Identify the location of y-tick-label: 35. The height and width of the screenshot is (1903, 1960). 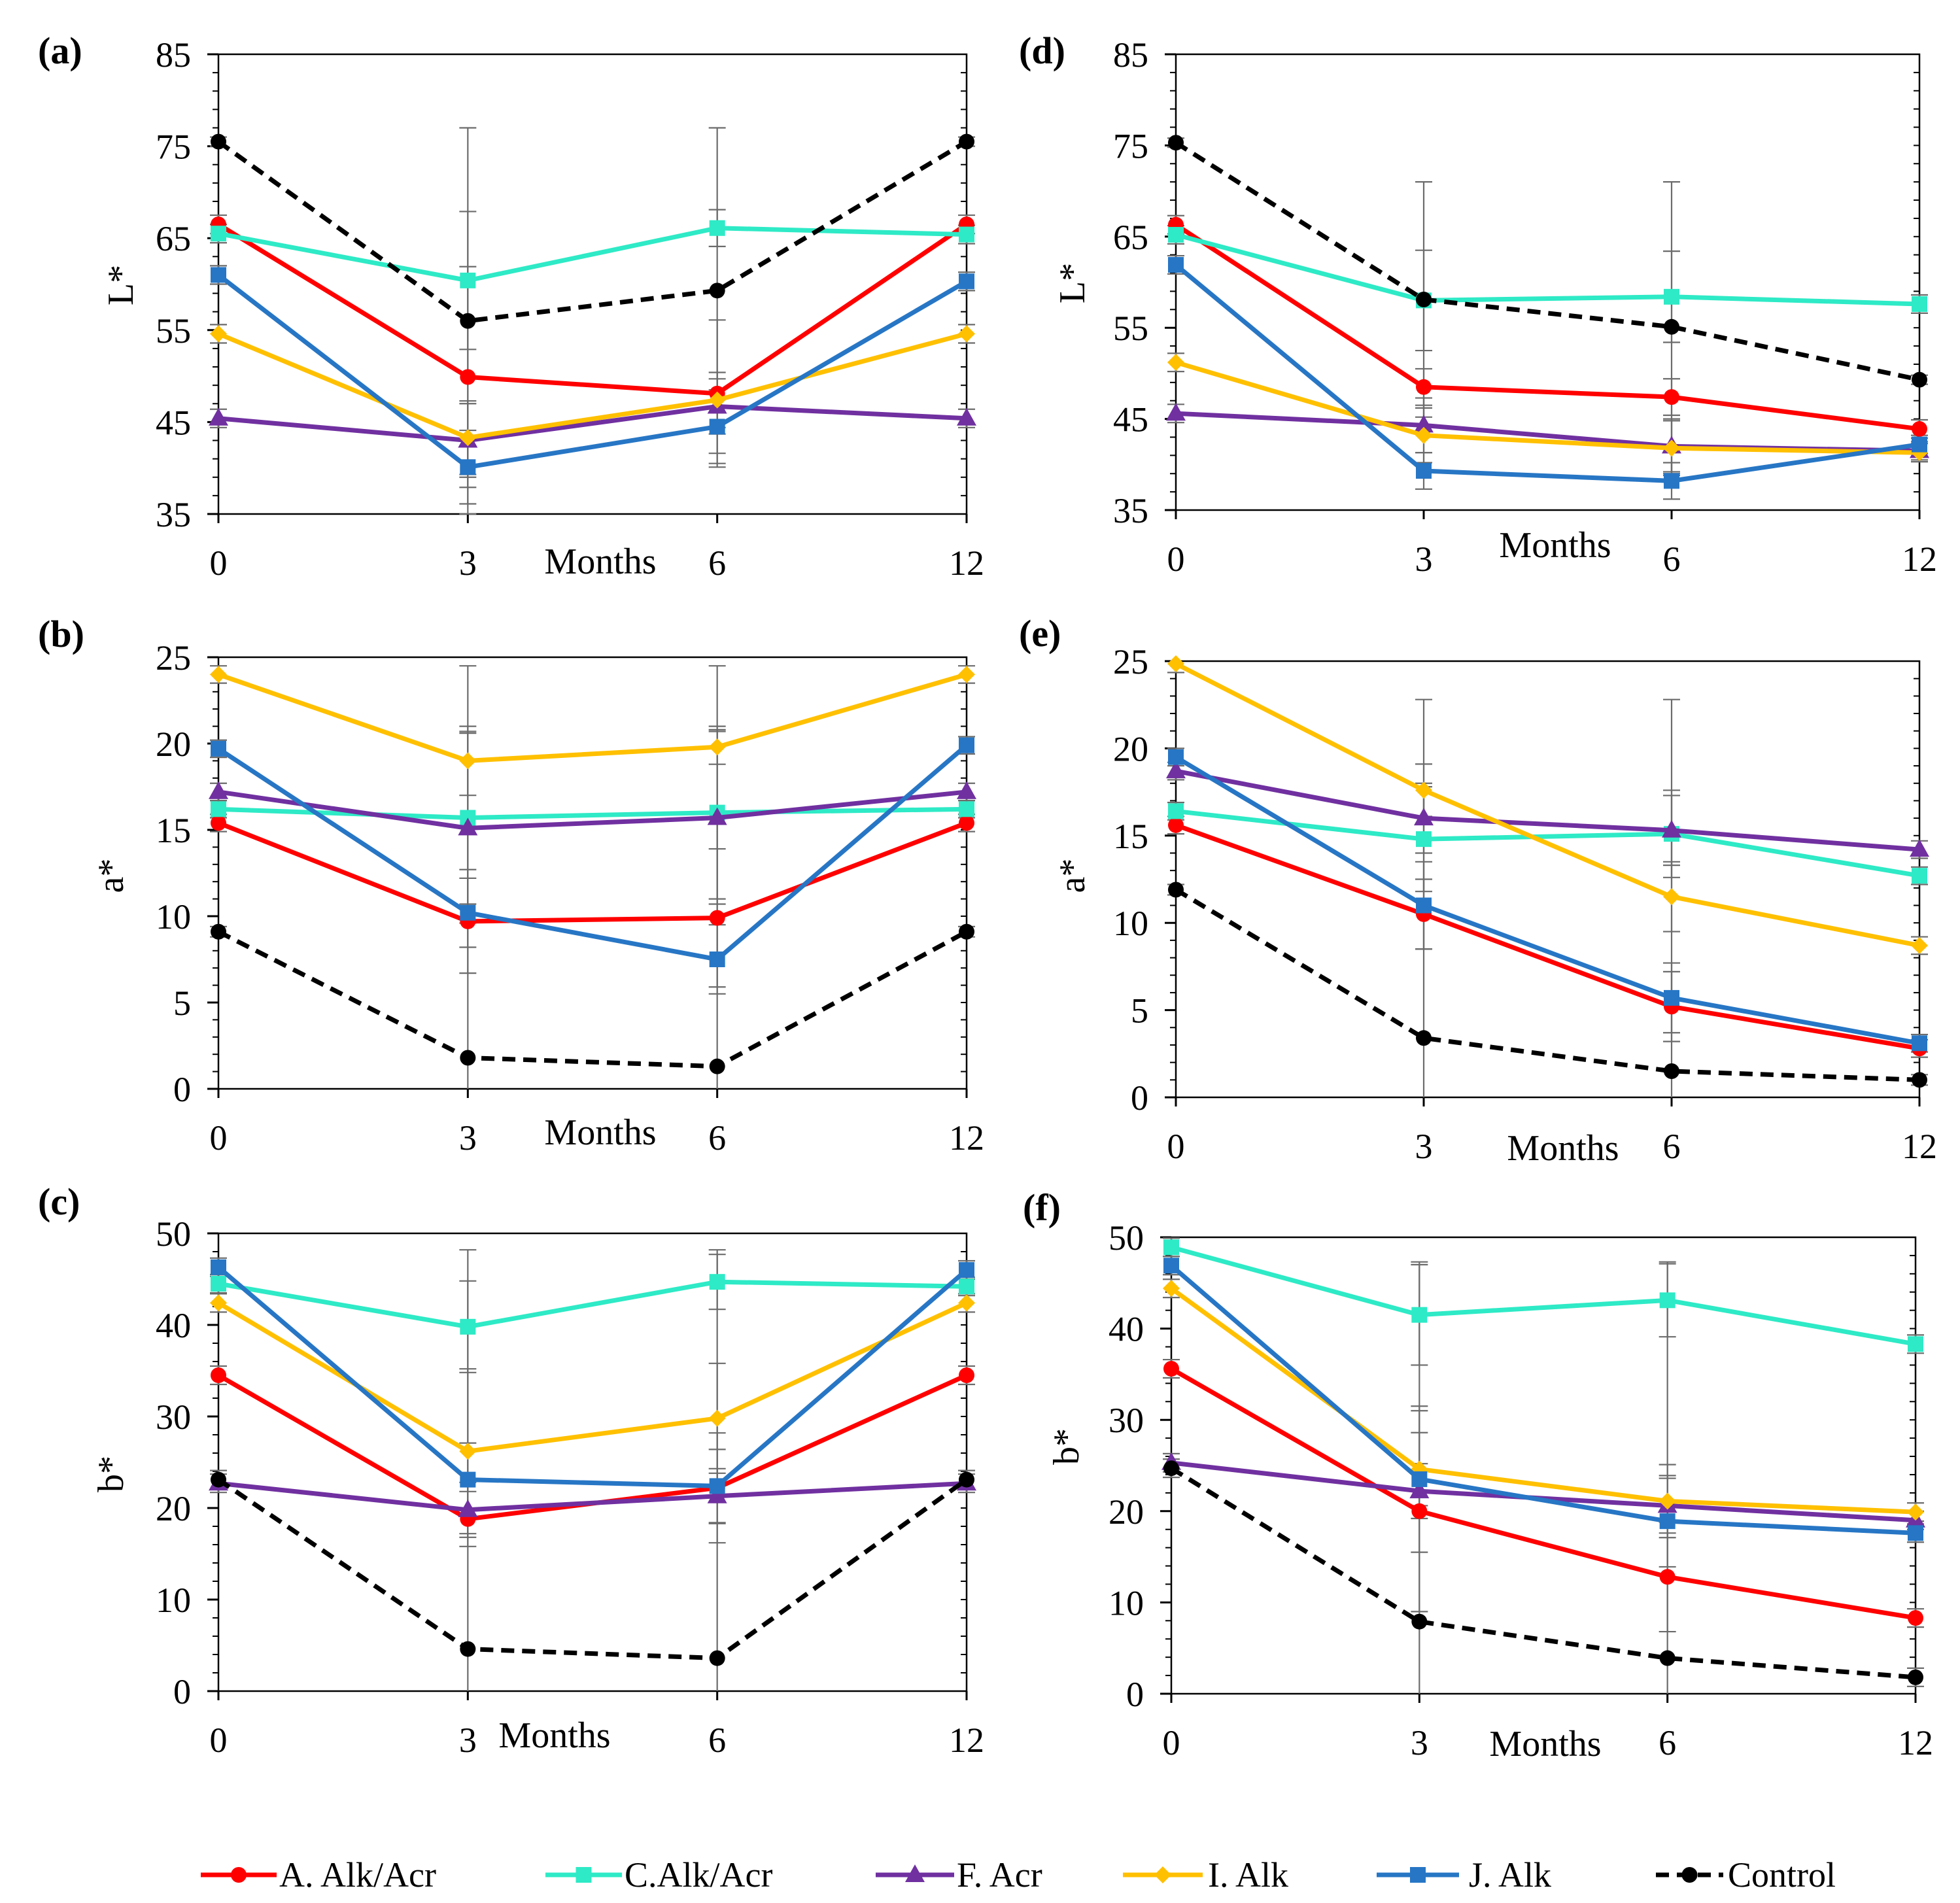
(1130, 510).